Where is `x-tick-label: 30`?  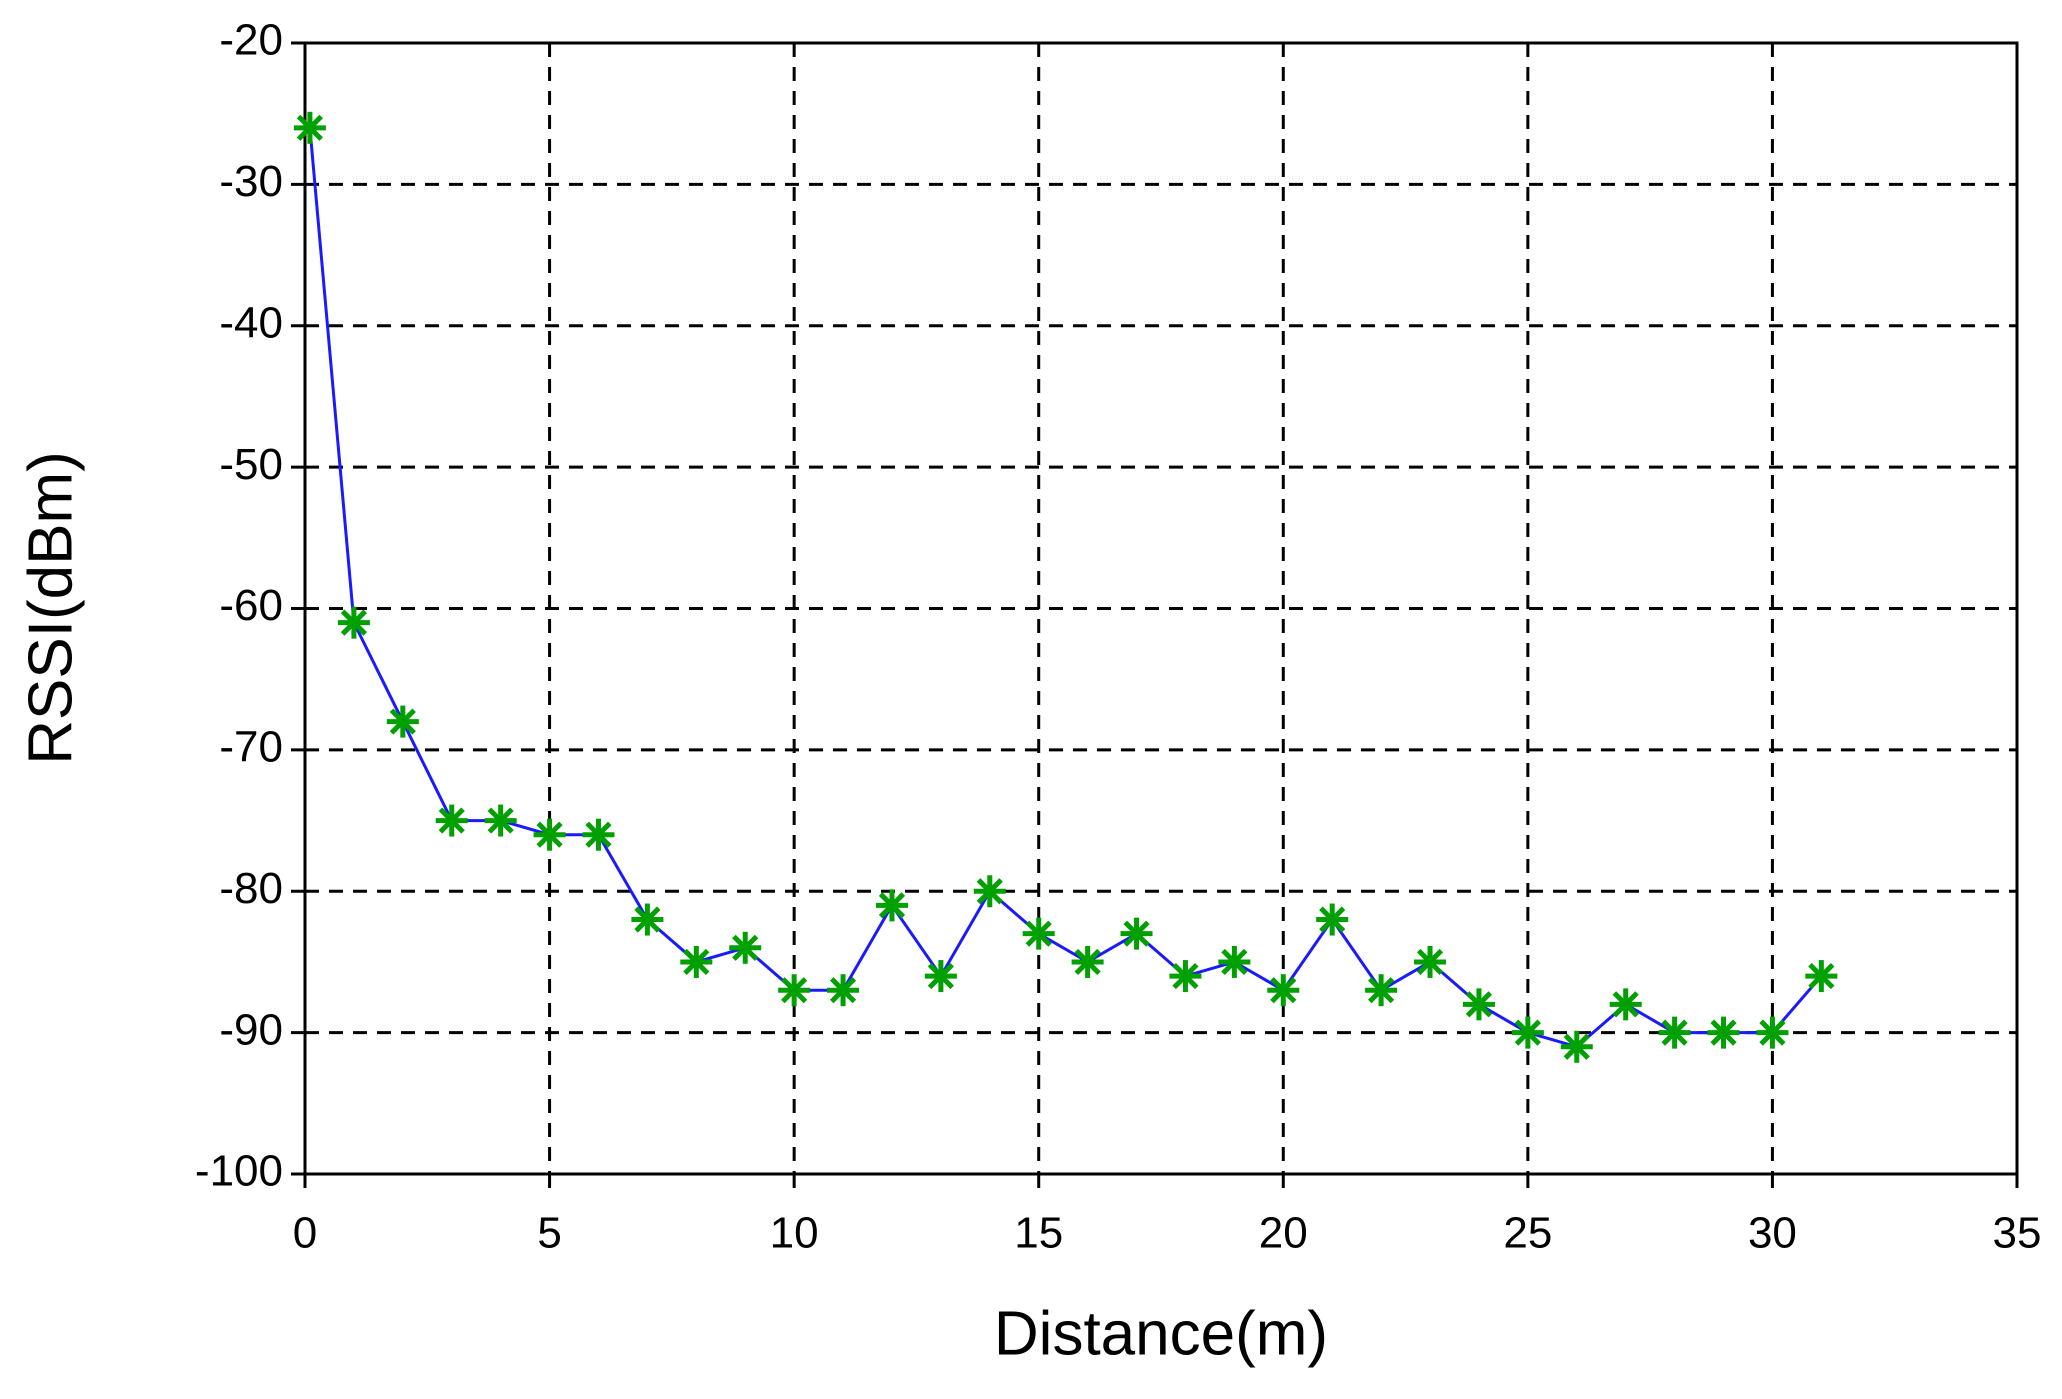
x-tick-label: 30 is located at coordinates (1772, 1233).